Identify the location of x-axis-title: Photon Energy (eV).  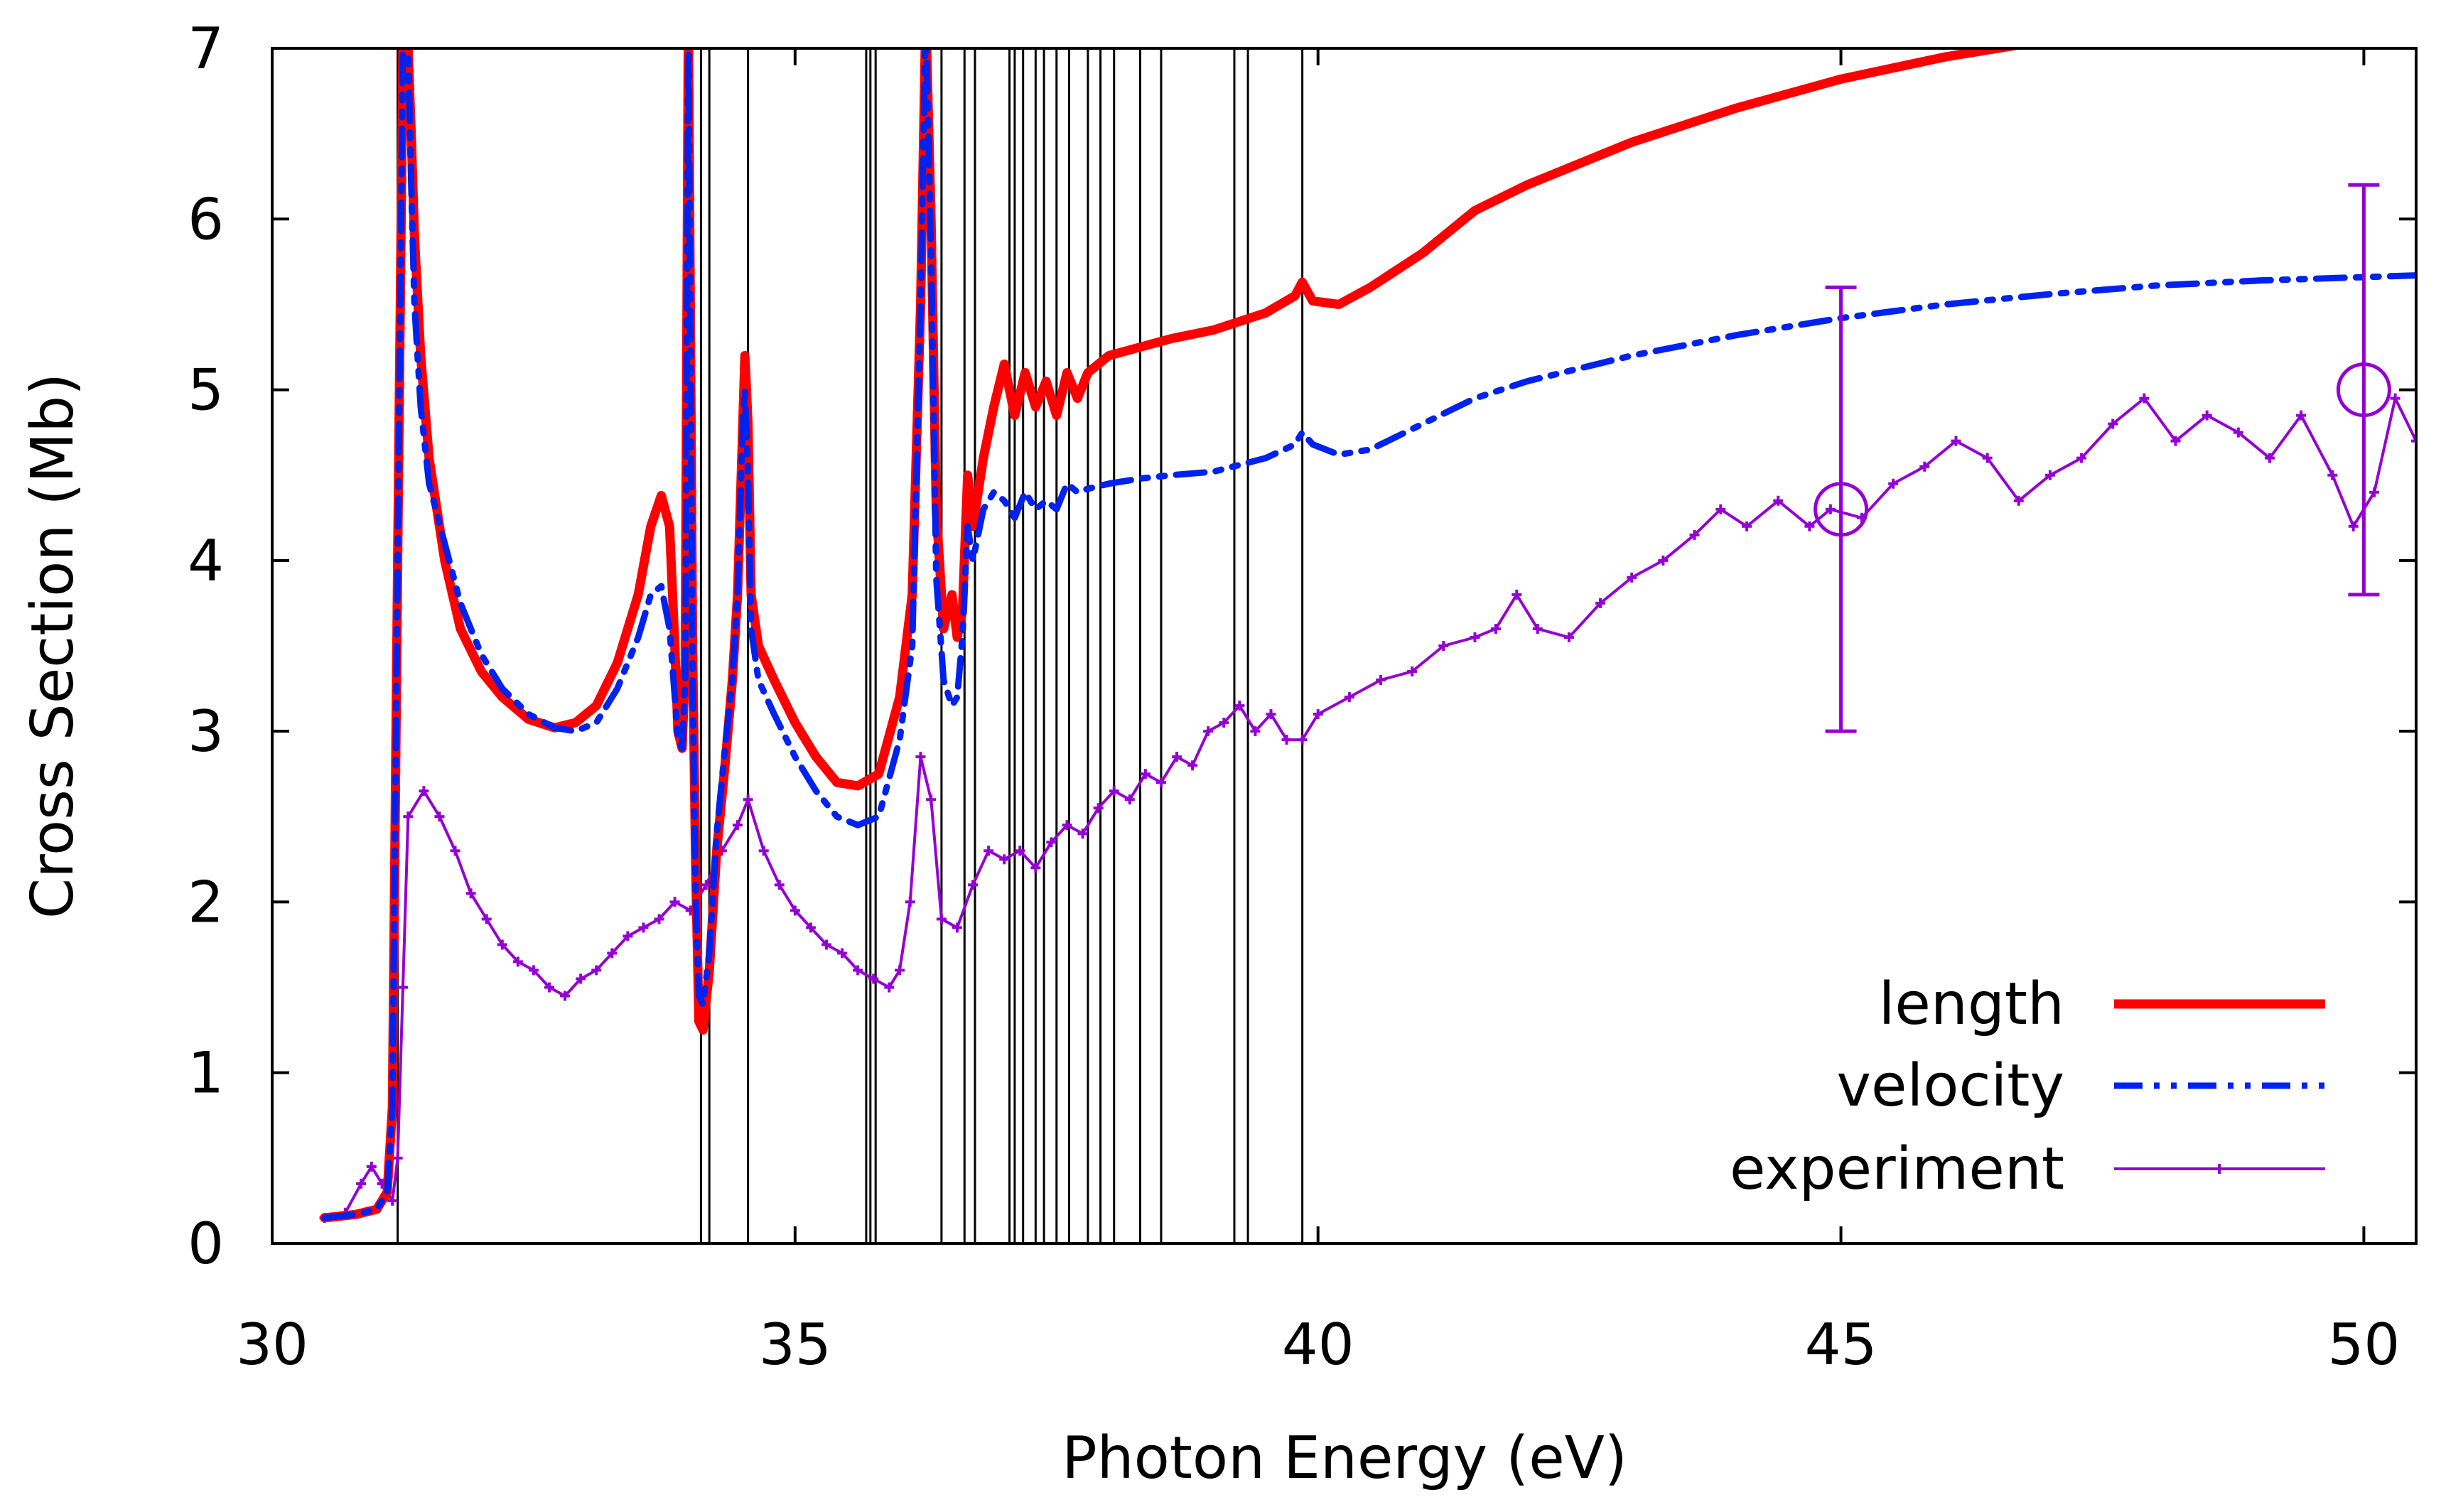
(1344, 1459).